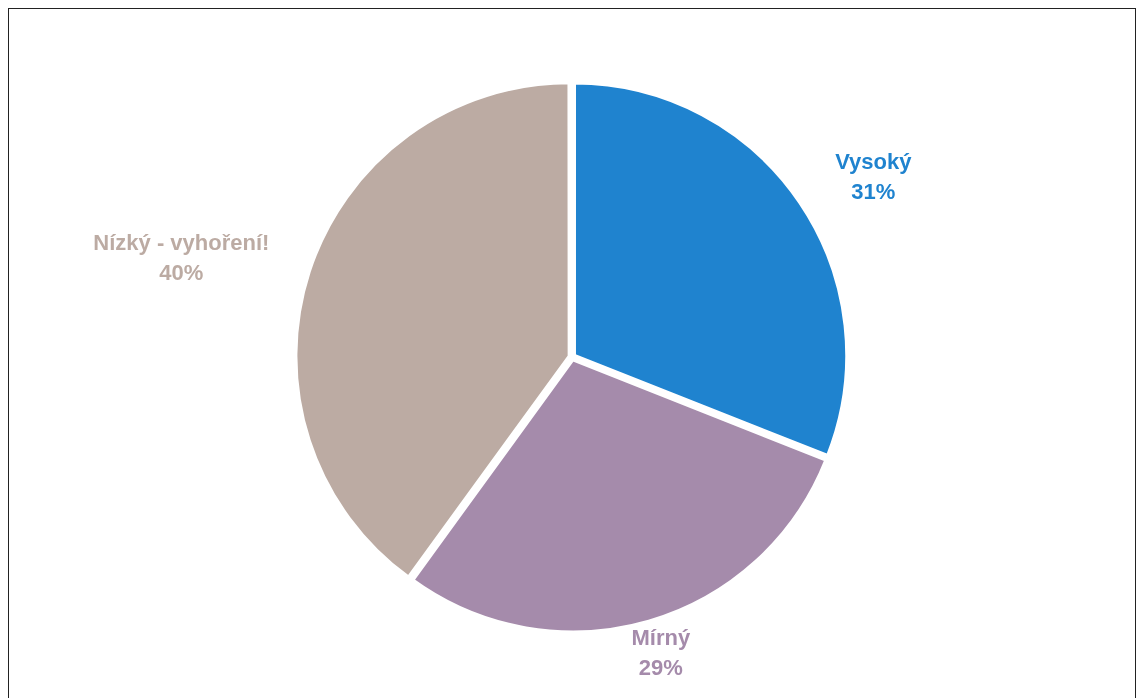 The width and height of the screenshot is (1136, 698). I want to click on slice-label: Nízký - vyhoření!, so click(181, 242).